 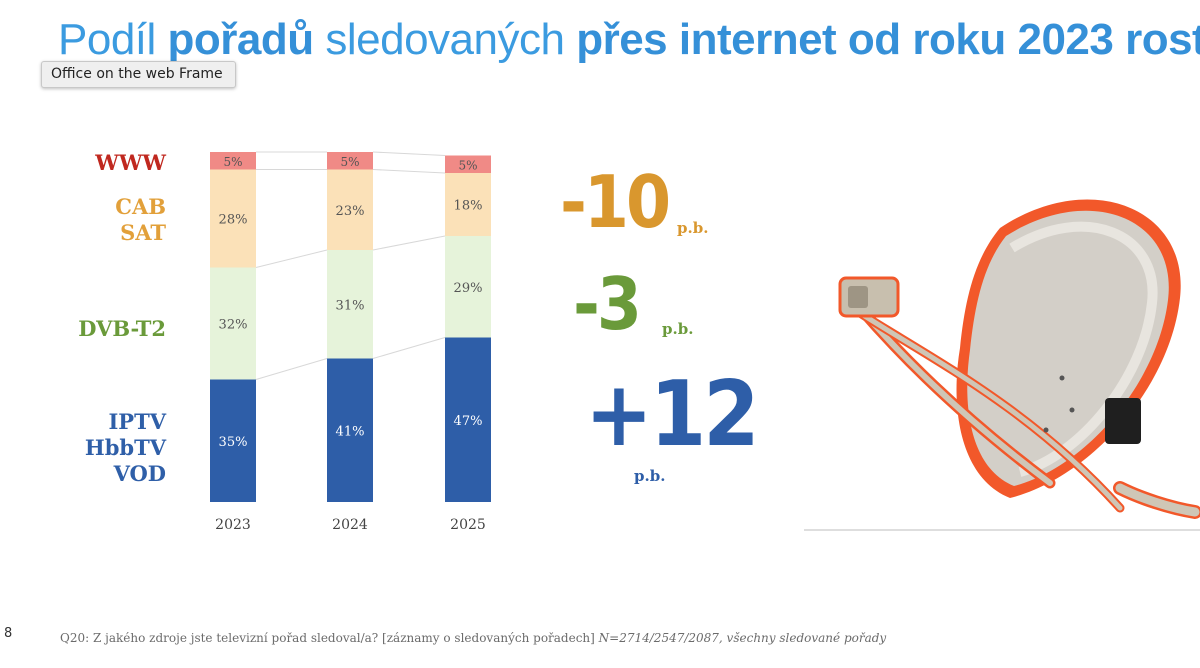 What do you see at coordinates (130, 162) in the screenshot?
I see `category-label-www: WWW` at bounding box center [130, 162].